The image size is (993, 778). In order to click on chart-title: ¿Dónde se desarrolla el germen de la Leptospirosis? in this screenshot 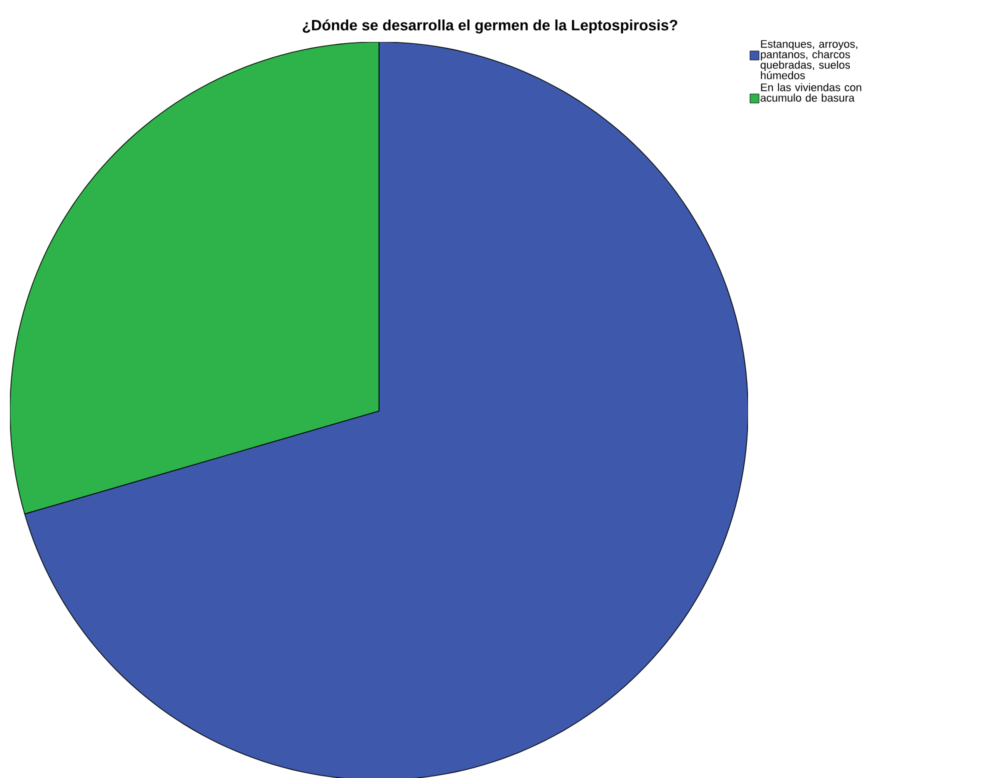, I will do `click(490, 26)`.